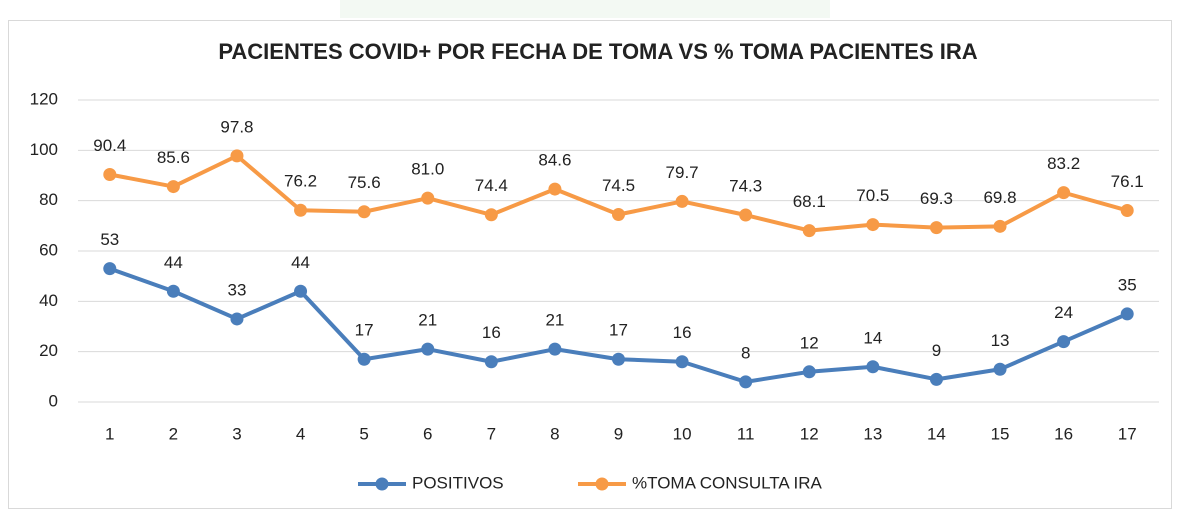 Image resolution: width=1179 pixels, height=514 pixels. I want to click on background-tab, so click(585, 9).